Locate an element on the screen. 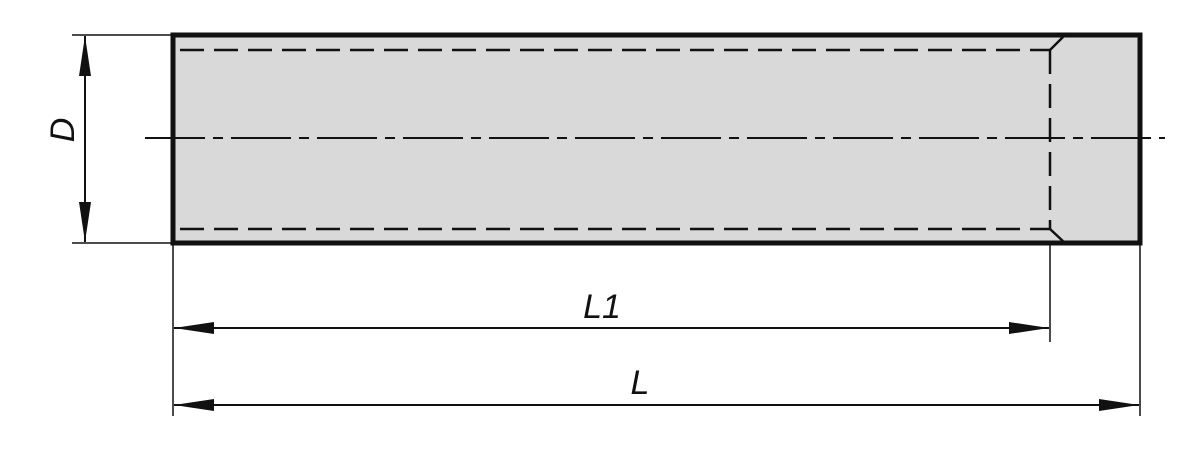  thread-length-label: L1 is located at coordinates (602, 307).